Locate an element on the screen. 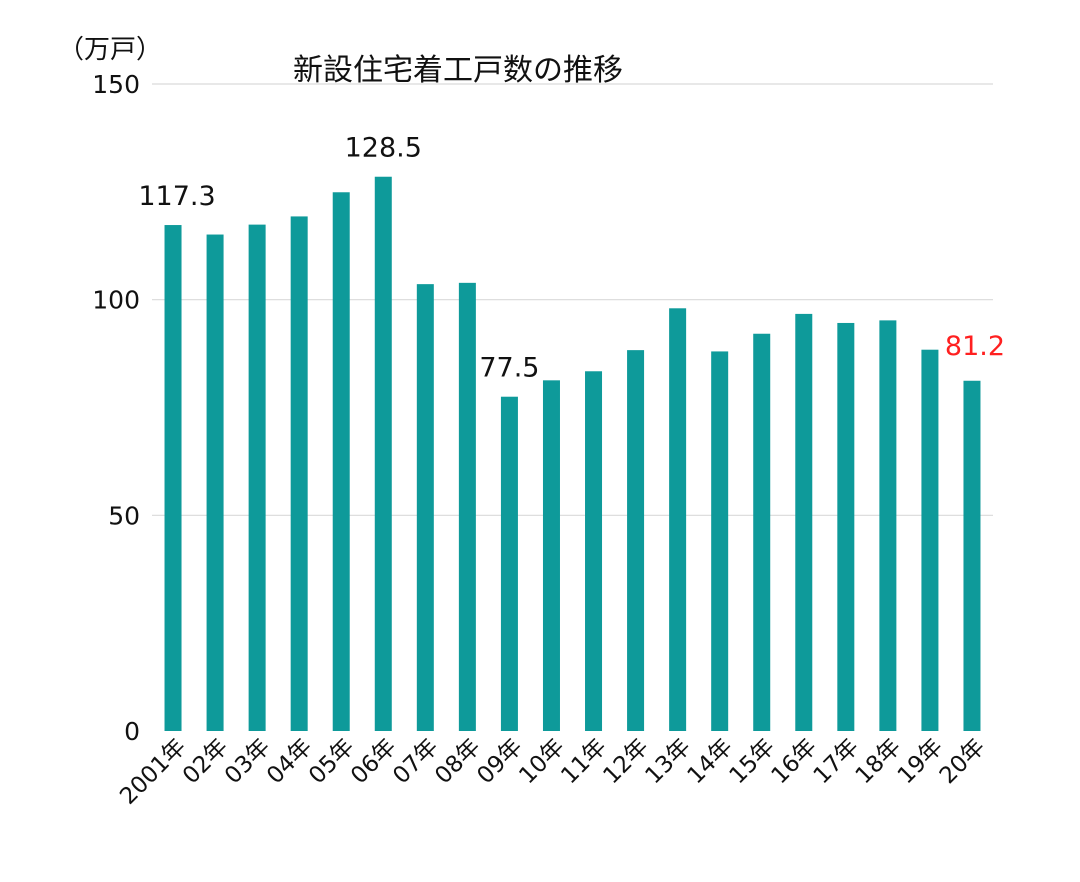  chart-title: 新設住宅着工戸数の推移 is located at coordinates (458, 70).